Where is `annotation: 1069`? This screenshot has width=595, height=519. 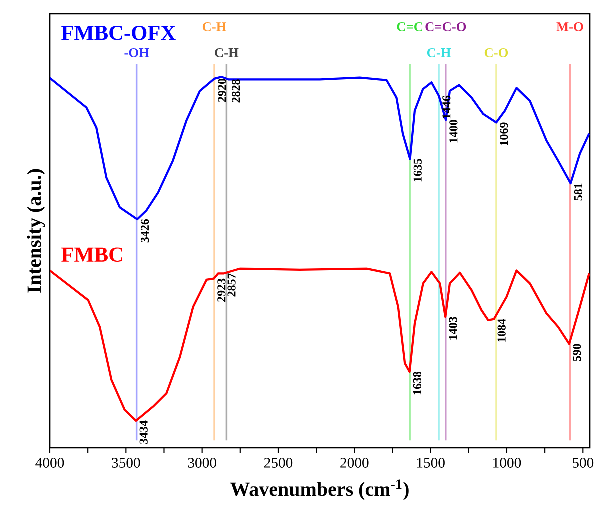 annotation: 1069 is located at coordinates (504, 134).